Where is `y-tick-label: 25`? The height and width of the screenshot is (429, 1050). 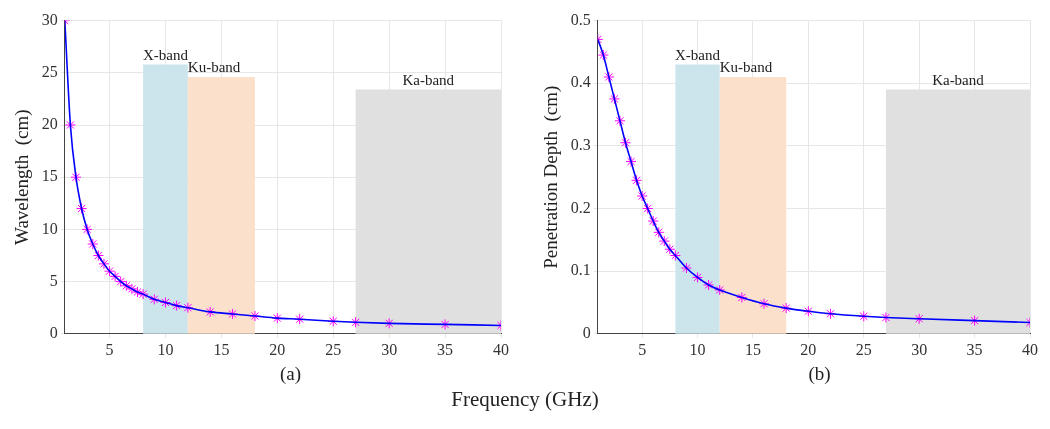 y-tick-label: 25 is located at coordinates (49, 71).